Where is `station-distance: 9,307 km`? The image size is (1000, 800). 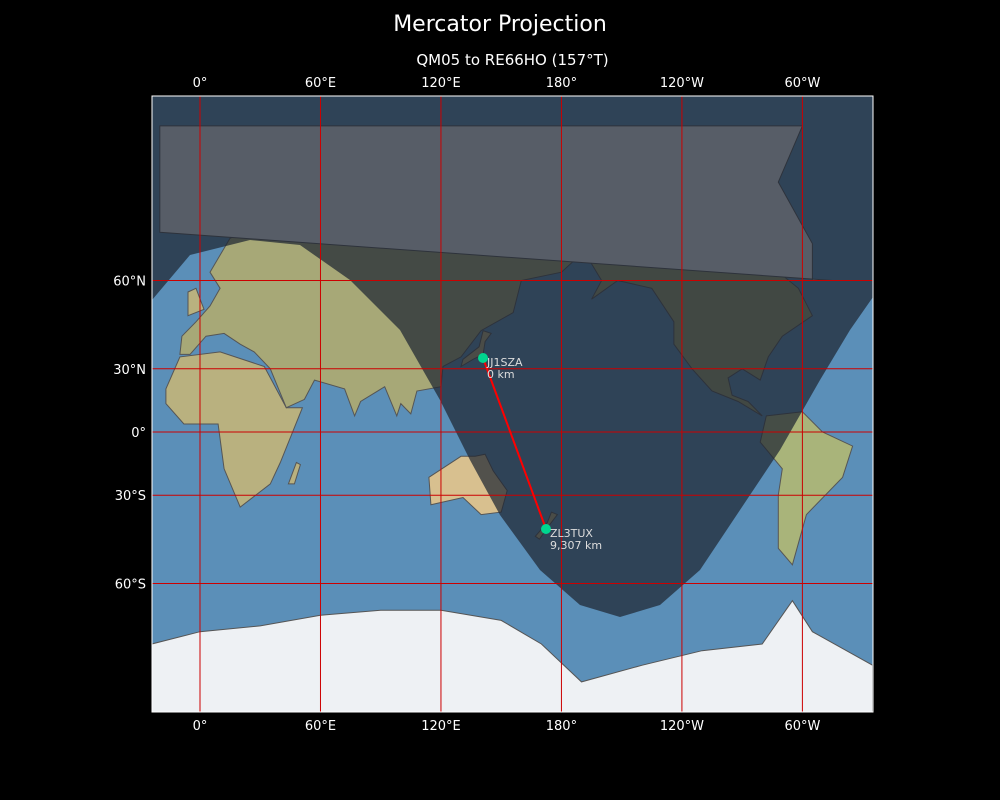 station-distance: 9,307 km is located at coordinates (576, 545).